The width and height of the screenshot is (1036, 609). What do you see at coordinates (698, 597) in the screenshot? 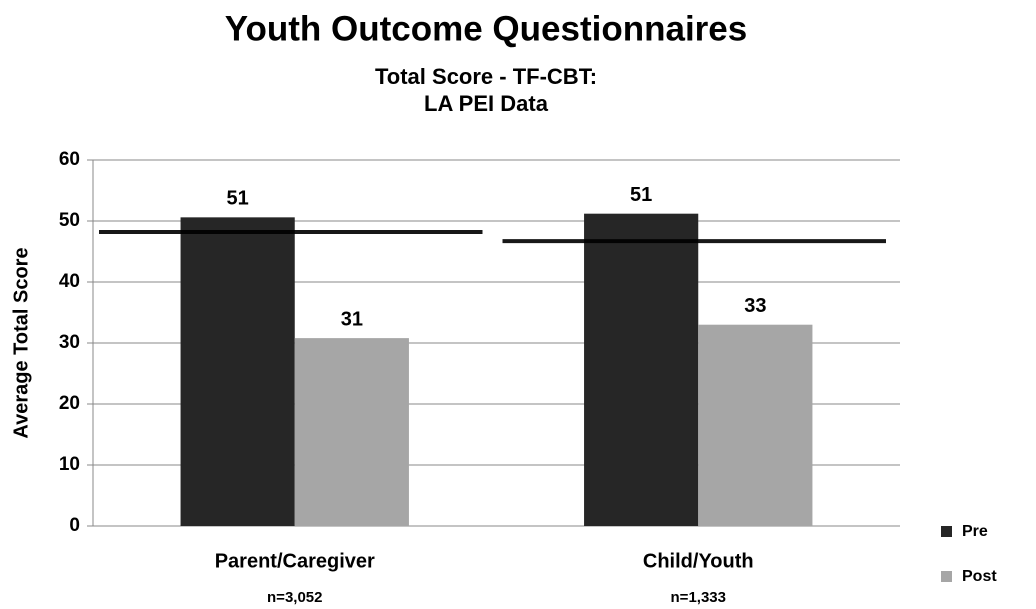
I see `category-note: n=1,333` at bounding box center [698, 597].